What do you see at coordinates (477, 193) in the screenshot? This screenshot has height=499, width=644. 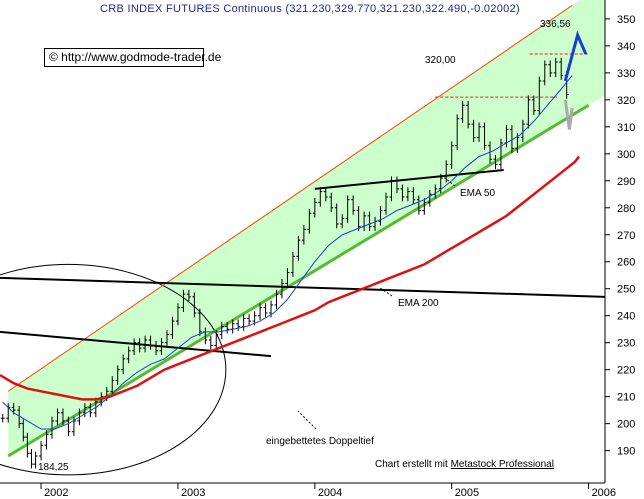 I see `ema50-label: EMA 50` at bounding box center [477, 193].